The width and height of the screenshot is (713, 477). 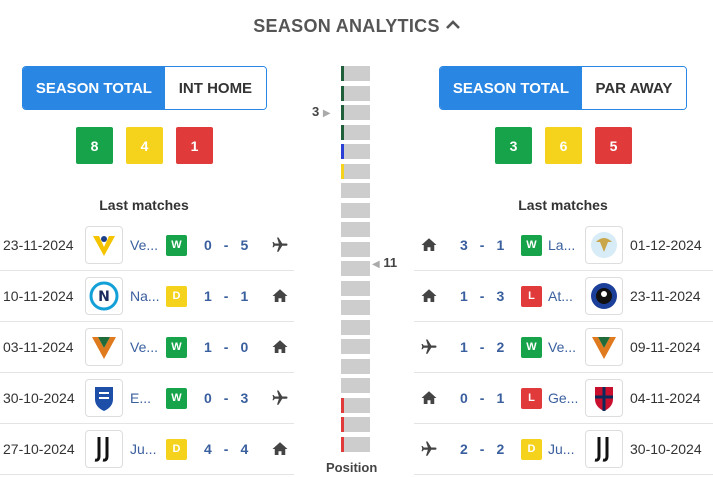 I want to click on match-score: 1-1, so click(x=226, y=296).